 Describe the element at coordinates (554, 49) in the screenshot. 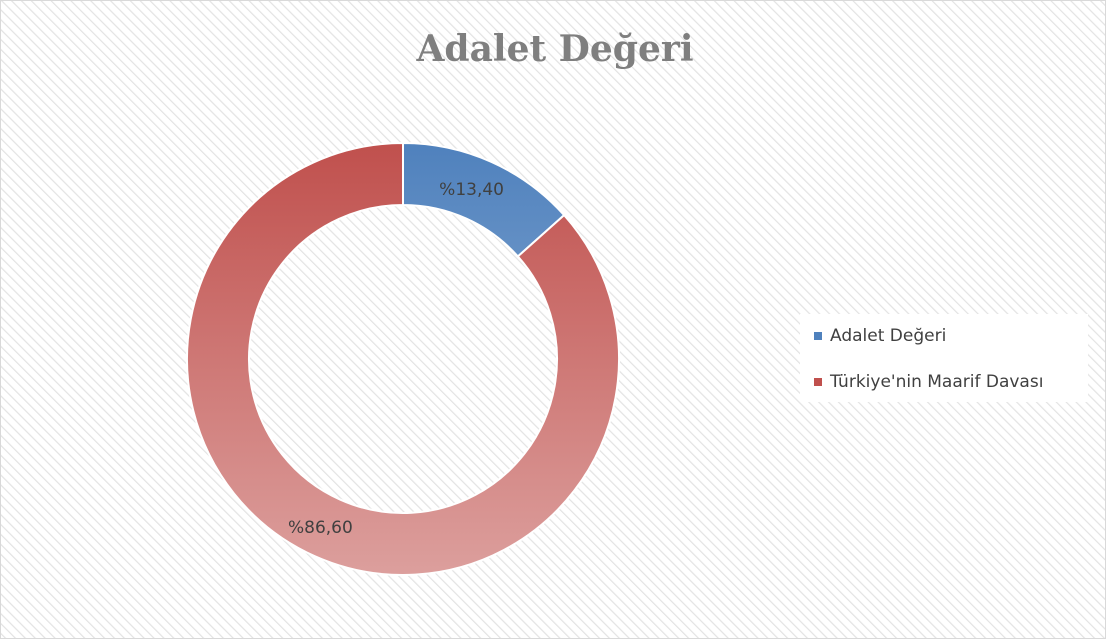

I see `chart-title: Adalet Değeri` at that location.